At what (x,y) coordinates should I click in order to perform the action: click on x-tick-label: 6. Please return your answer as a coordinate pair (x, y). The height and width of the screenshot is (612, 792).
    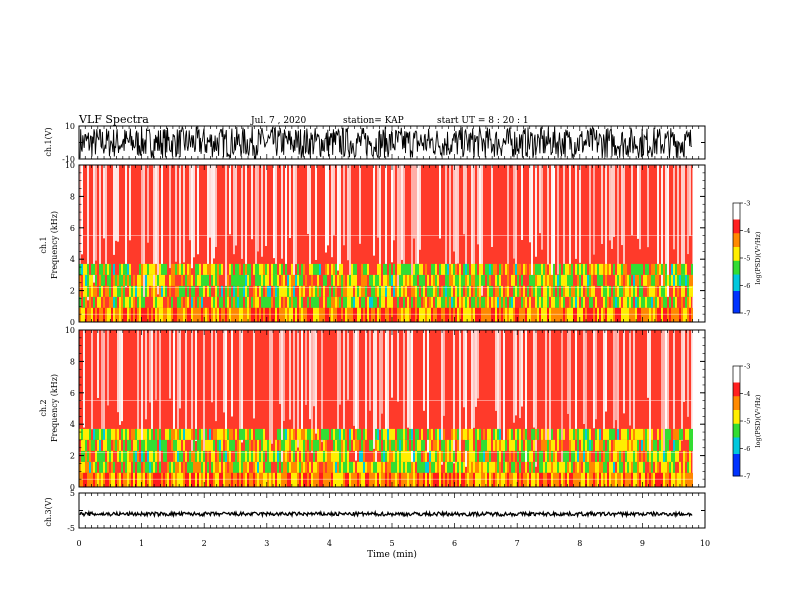
    Looking at the image, I should click on (454, 543).